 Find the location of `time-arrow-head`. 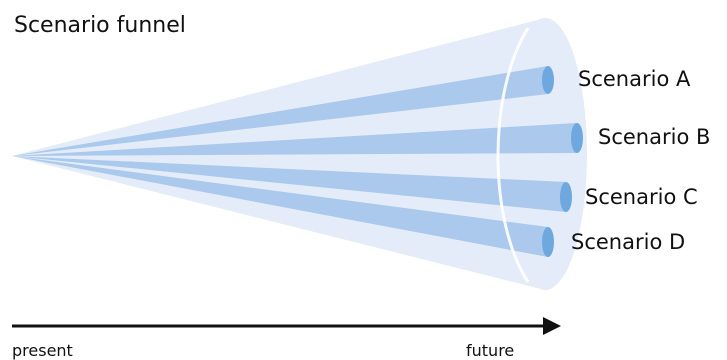

time-arrow-head is located at coordinates (552, 326).